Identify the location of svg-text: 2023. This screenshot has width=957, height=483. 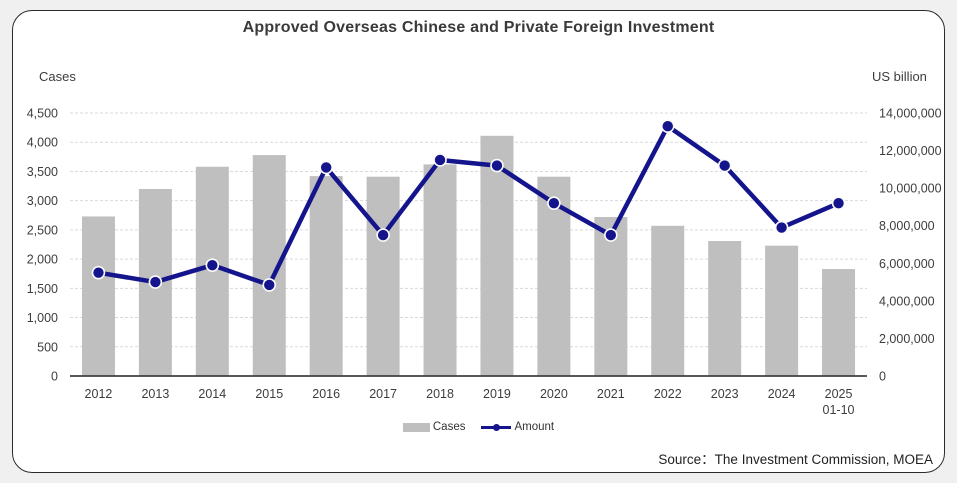
(725, 394).